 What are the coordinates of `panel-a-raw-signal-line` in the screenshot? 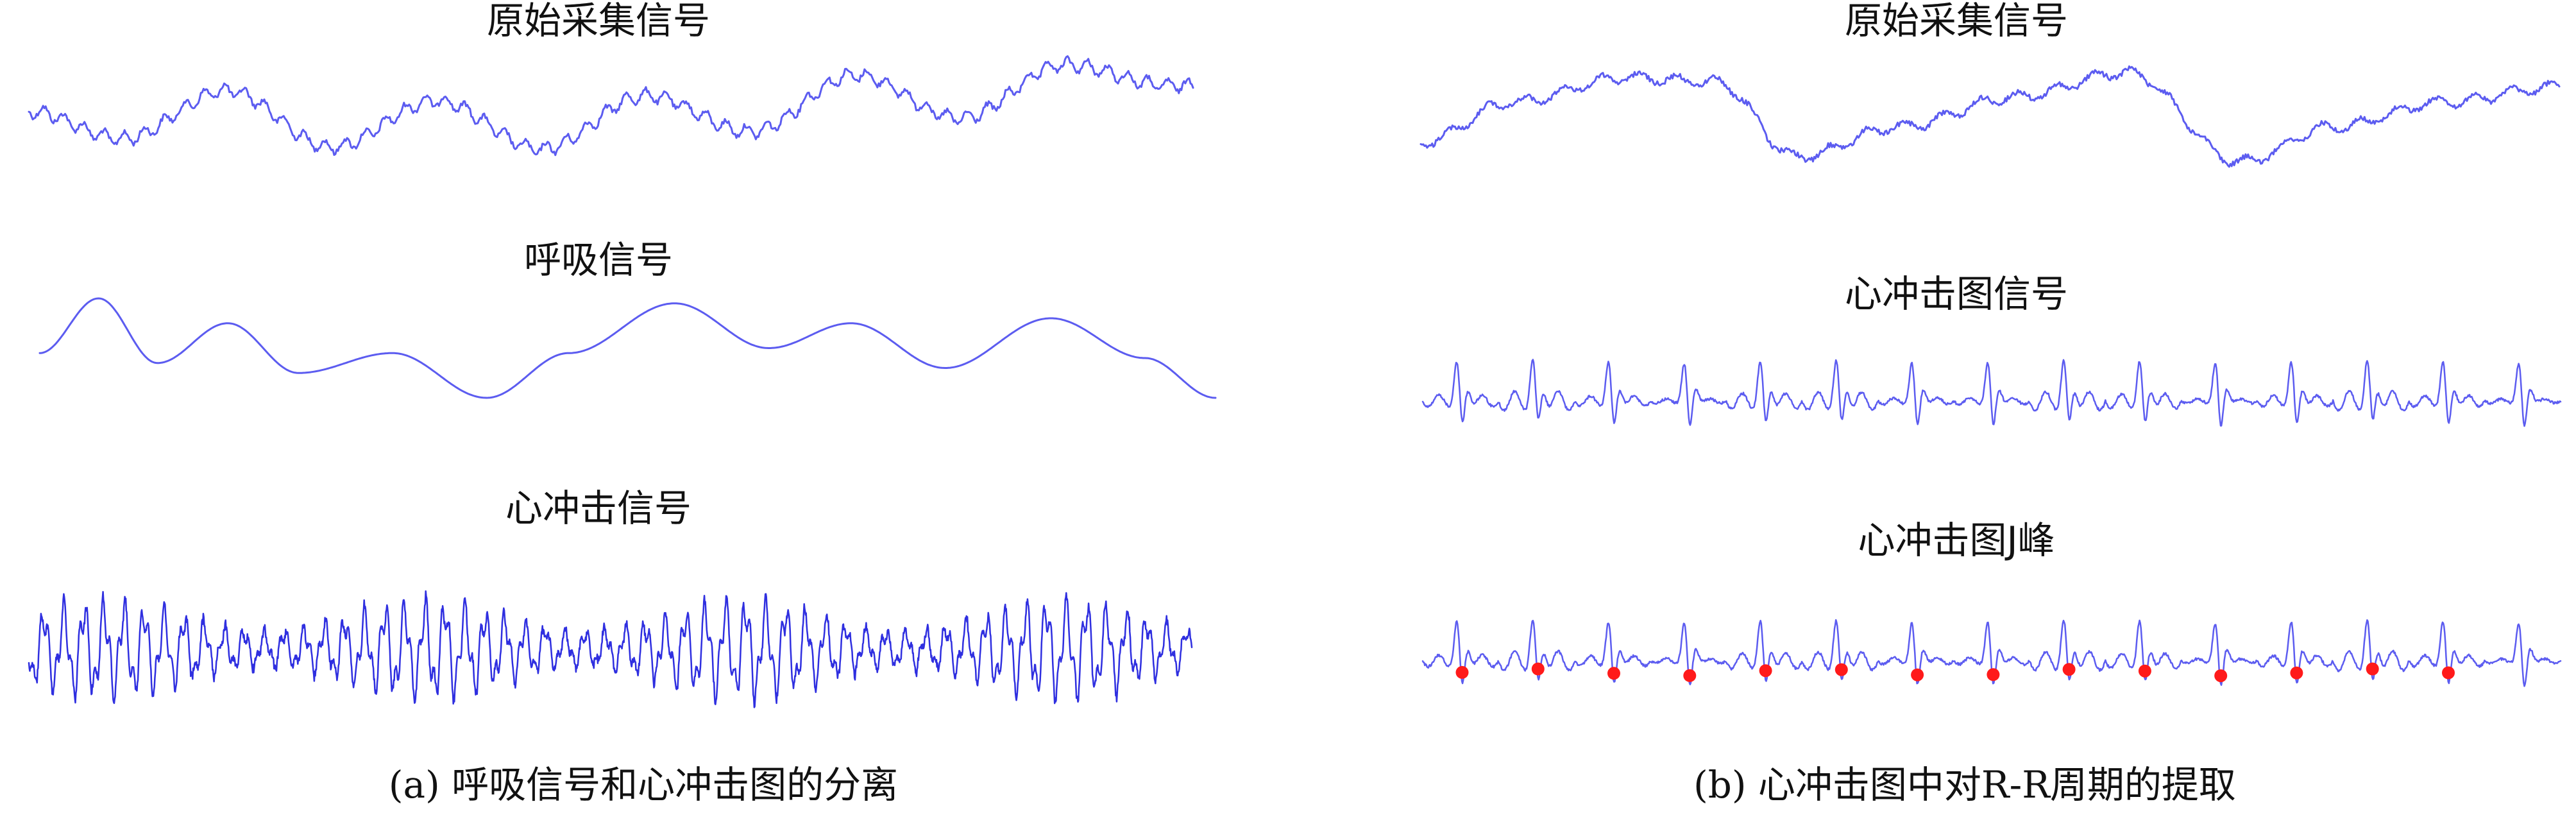 It's located at (611, 106).